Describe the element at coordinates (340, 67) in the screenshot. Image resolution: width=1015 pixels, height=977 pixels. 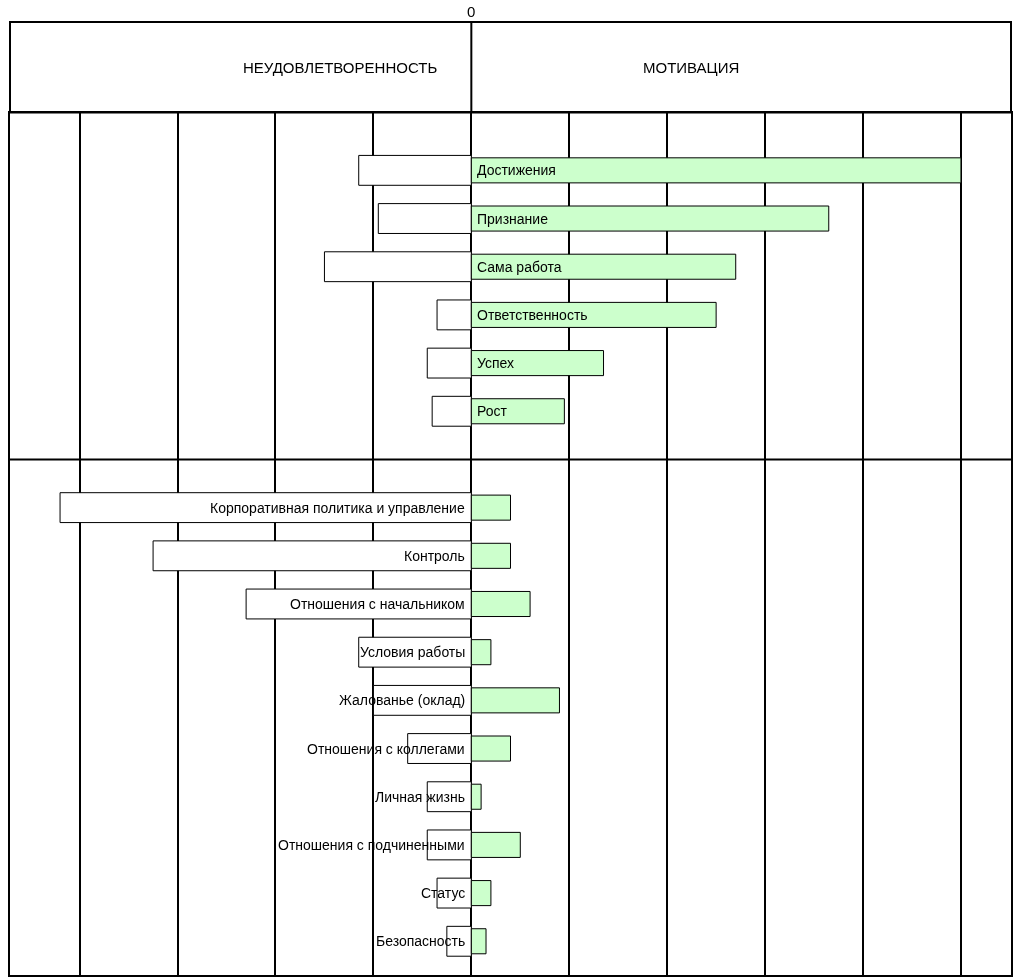
I see `text: НЕУДОВЛЕТВОРЕННОСТЬ` at that location.